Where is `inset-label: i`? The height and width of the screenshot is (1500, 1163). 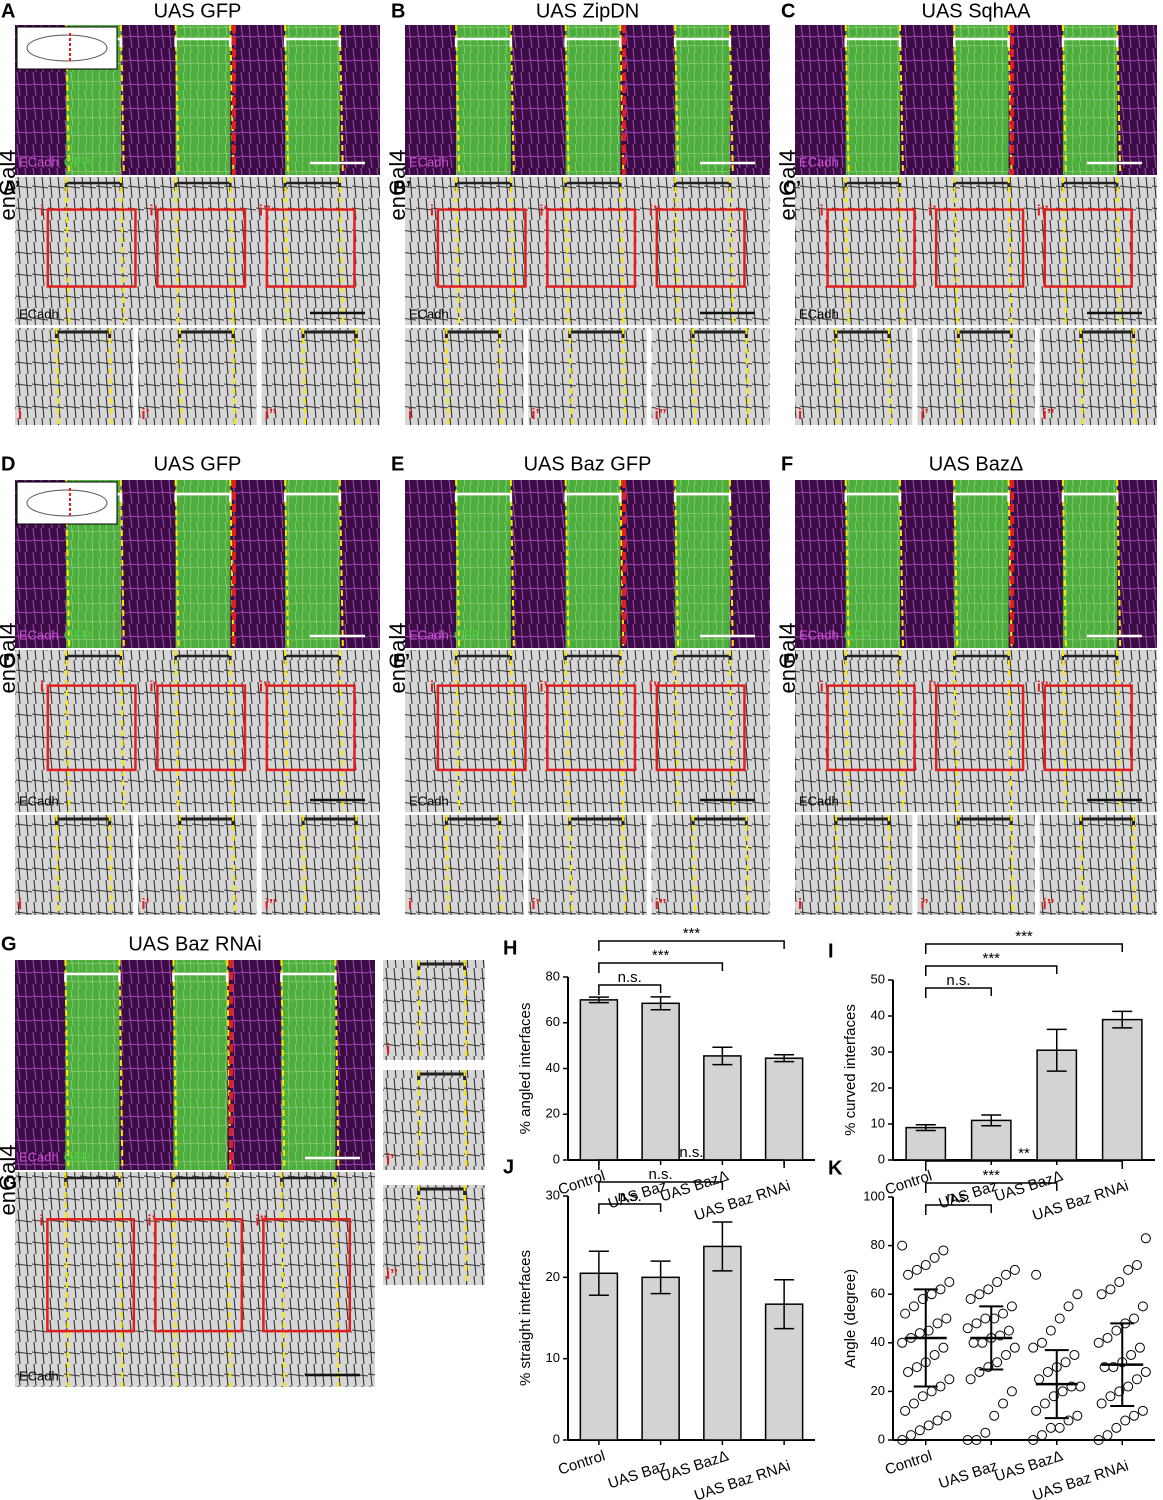 inset-label: i is located at coordinates (20, 904).